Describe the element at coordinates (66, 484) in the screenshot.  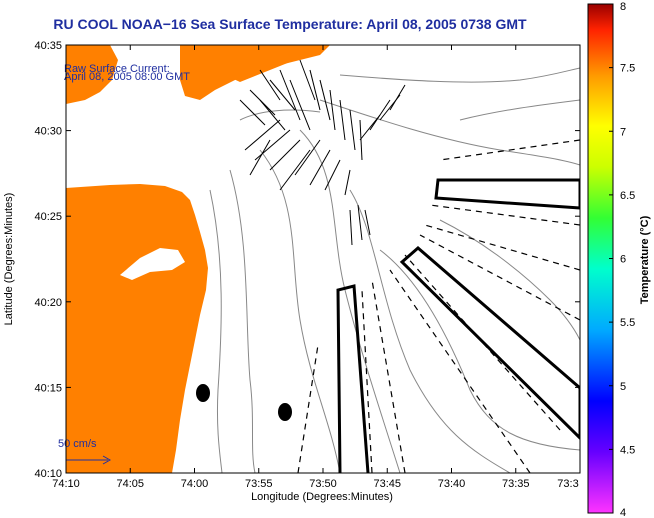
I see `x-tick-label: 74:10` at that location.